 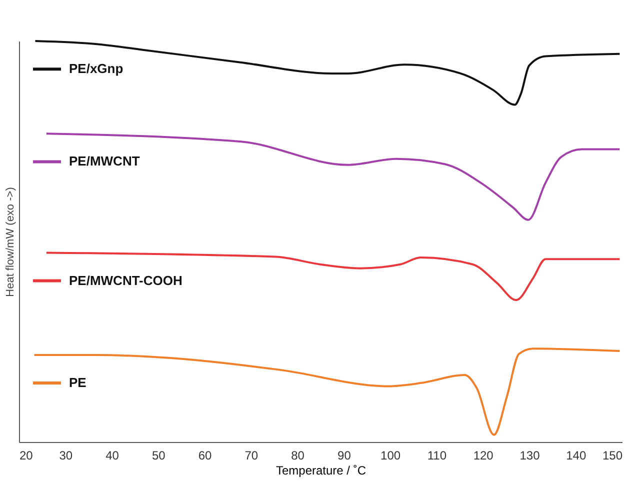 What do you see at coordinates (437, 455) in the screenshot?
I see `x-tick-label: 110` at bounding box center [437, 455].